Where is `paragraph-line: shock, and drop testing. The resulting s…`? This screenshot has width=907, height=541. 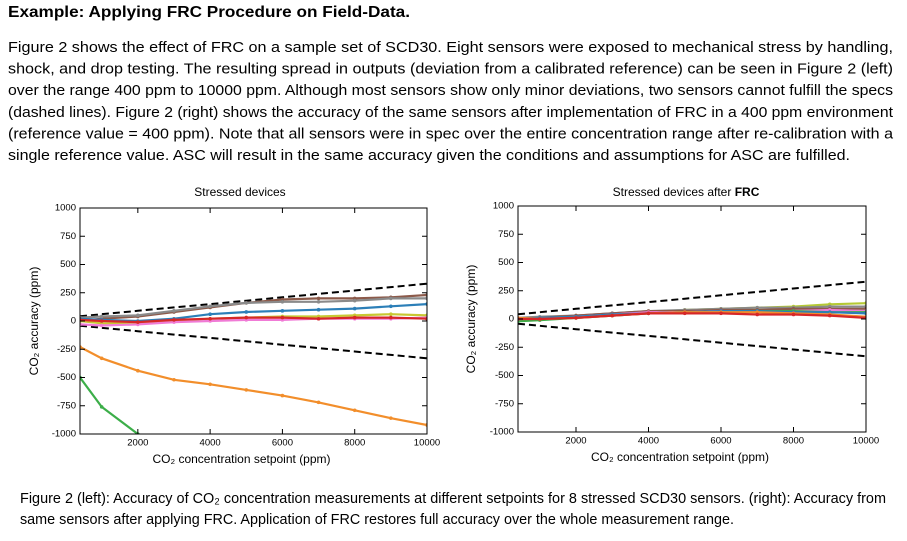 paragraph-line: shock, and drop testing. The resulting s… is located at coordinates (450, 69).